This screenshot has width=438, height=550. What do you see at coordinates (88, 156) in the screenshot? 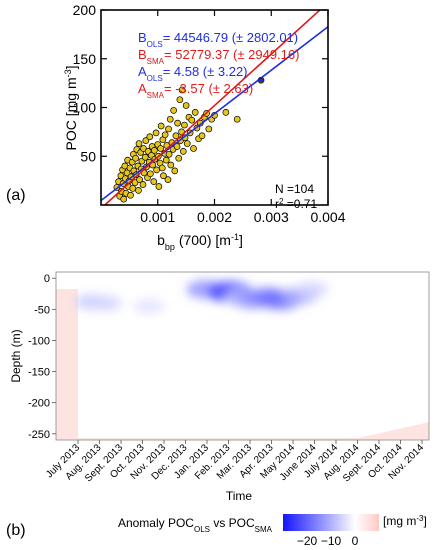
I see `y-tick-label: 50` at bounding box center [88, 156].